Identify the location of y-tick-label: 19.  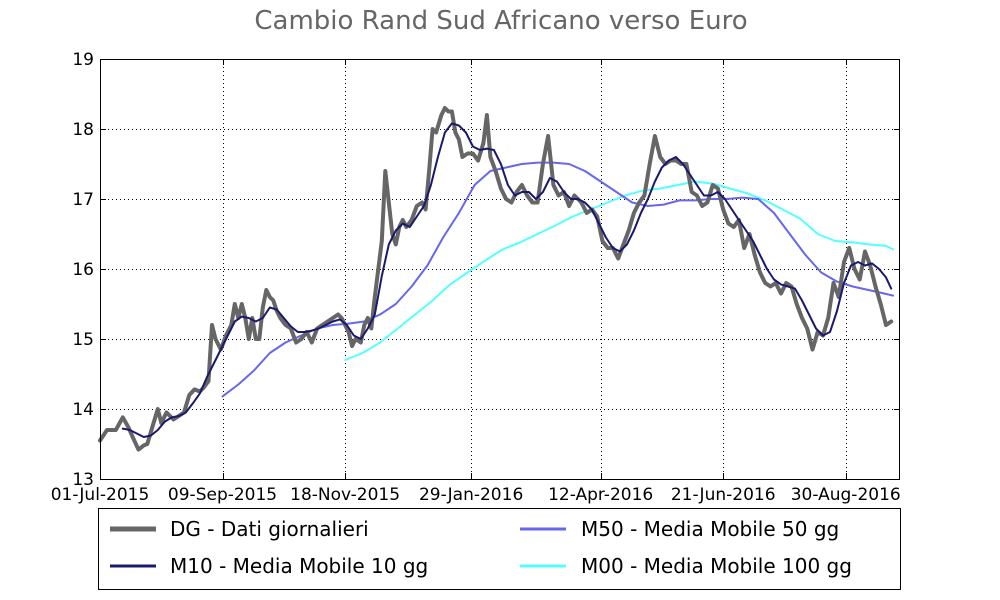
(83, 60).